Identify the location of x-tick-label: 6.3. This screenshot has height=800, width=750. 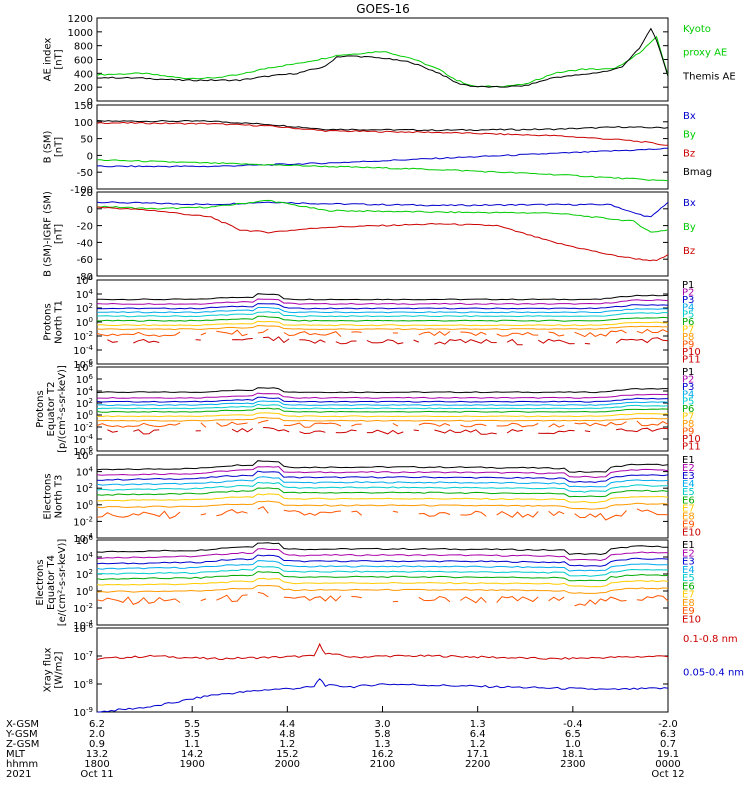
(668, 734).